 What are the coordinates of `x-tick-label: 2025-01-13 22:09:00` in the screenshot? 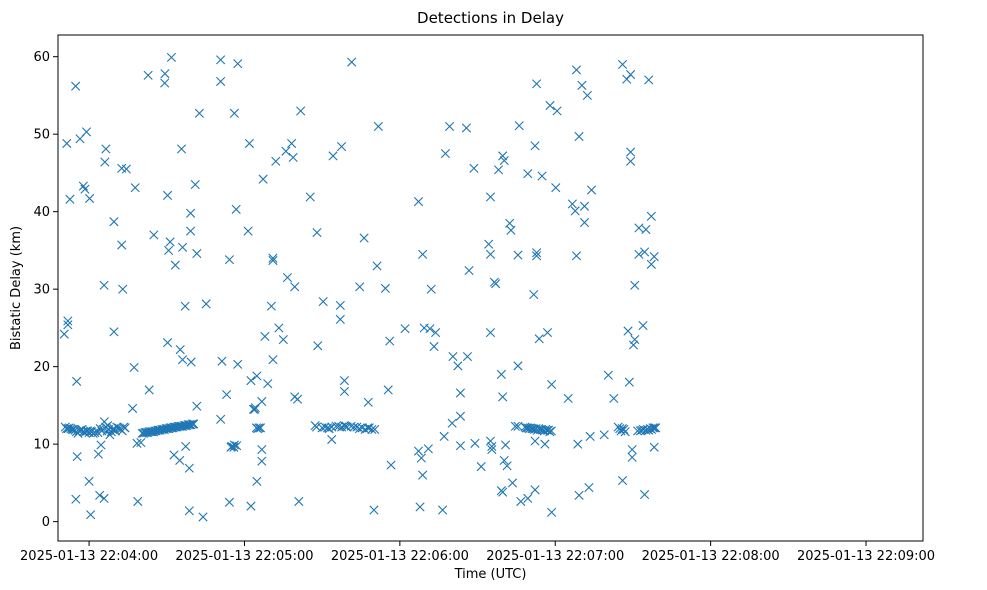 It's located at (866, 556).